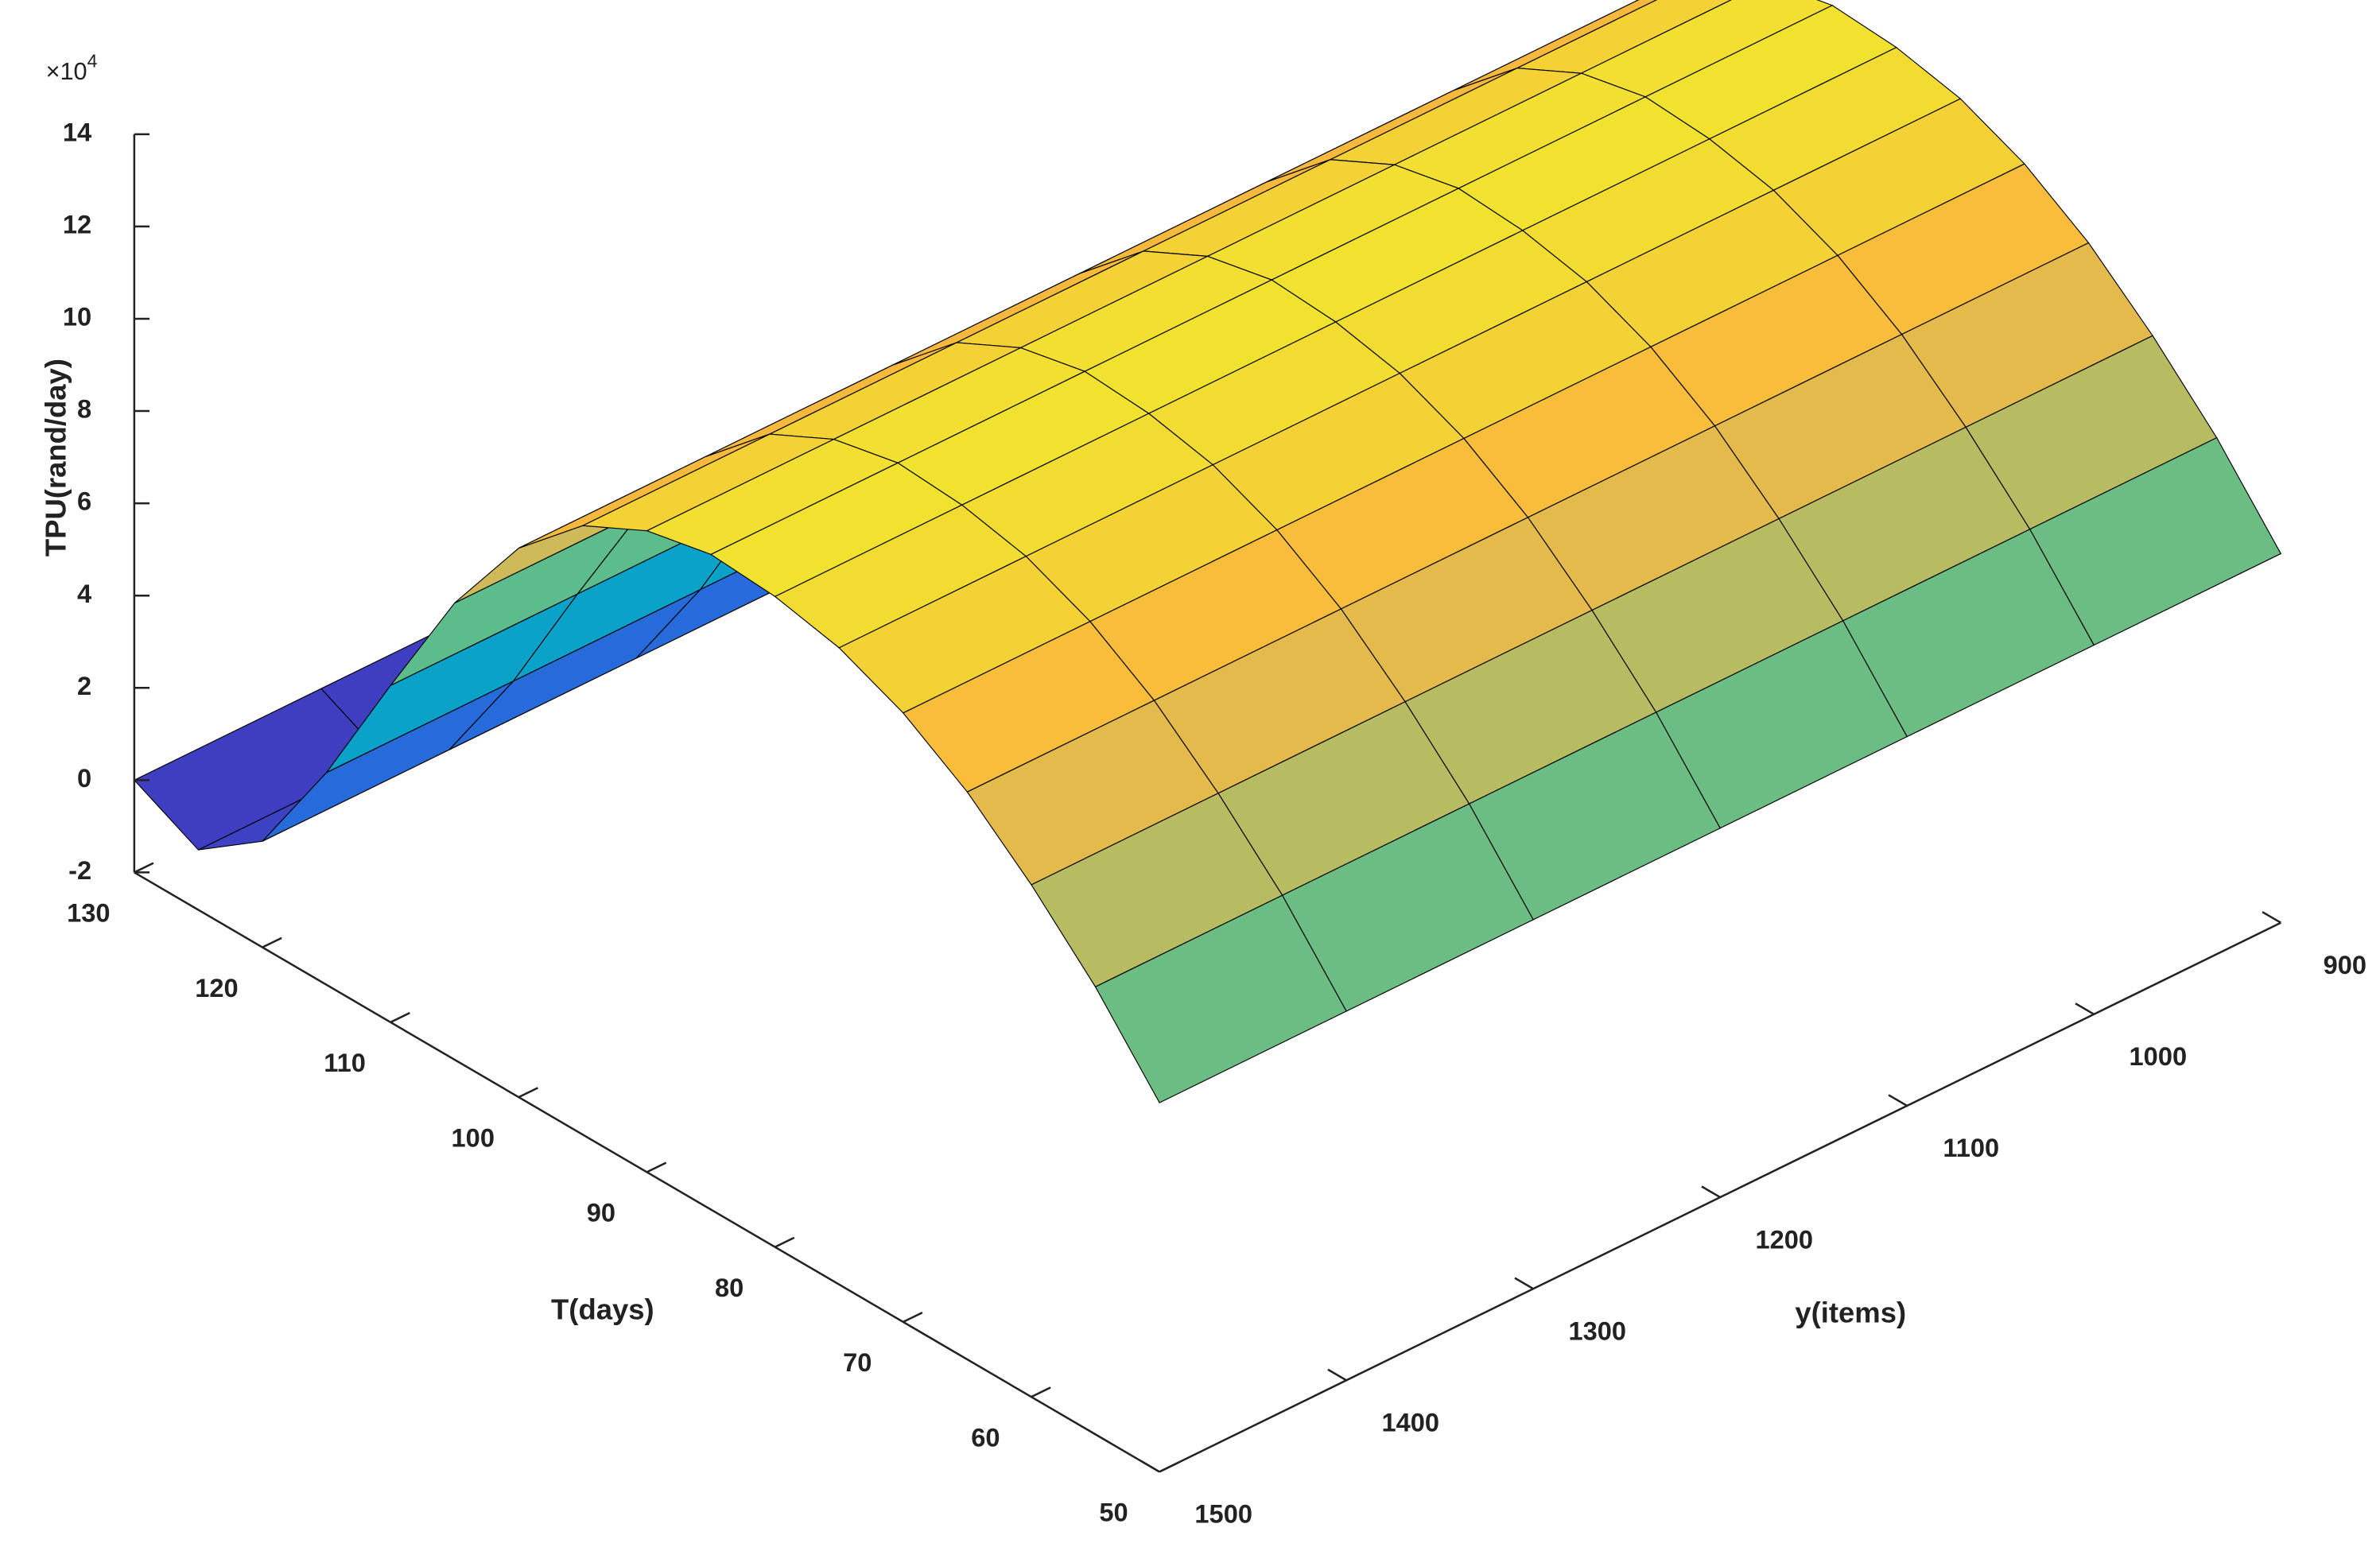 The height and width of the screenshot is (1547, 2380). I want to click on y-tick-label: 1300, so click(1597, 1330).